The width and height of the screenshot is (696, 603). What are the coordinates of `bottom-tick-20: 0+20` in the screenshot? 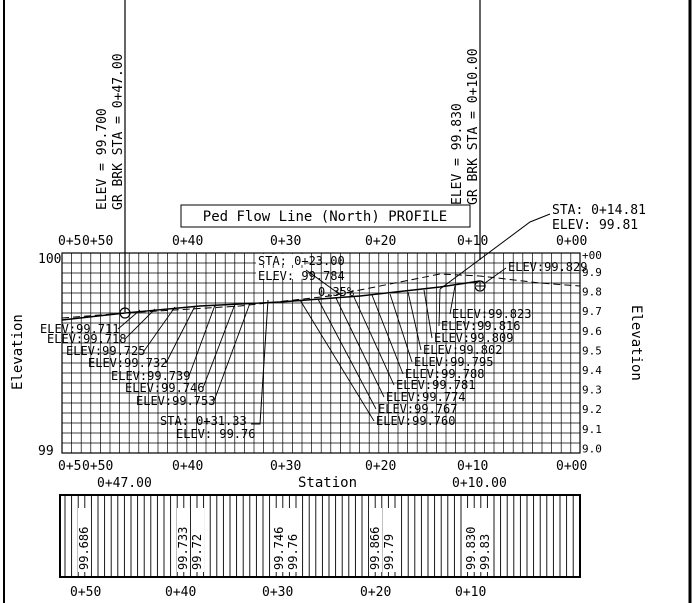 It's located at (380, 466).